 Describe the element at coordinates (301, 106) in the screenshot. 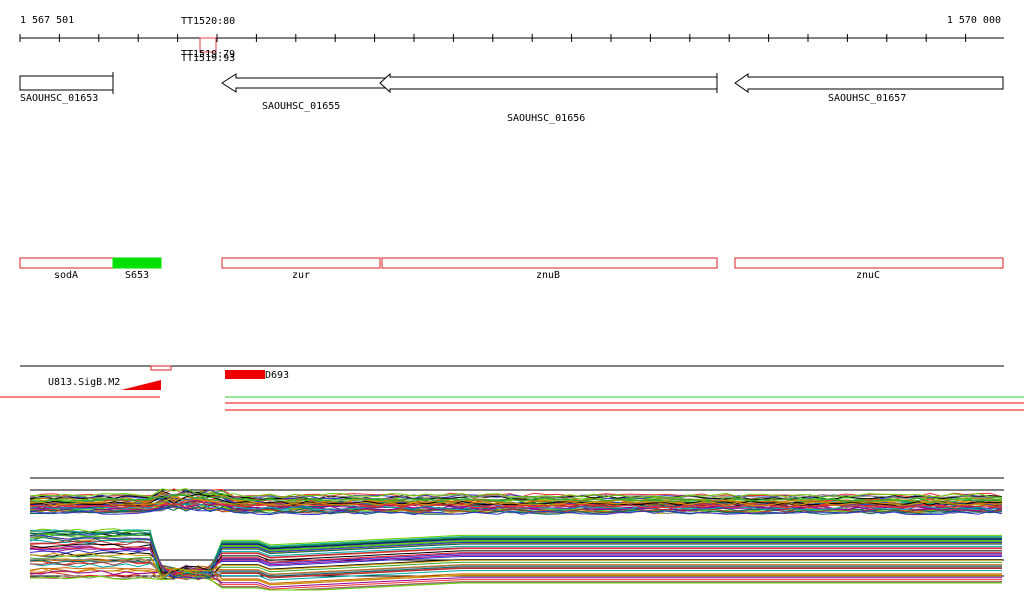

I see `gene-label: SAOUHSC_01655` at that location.